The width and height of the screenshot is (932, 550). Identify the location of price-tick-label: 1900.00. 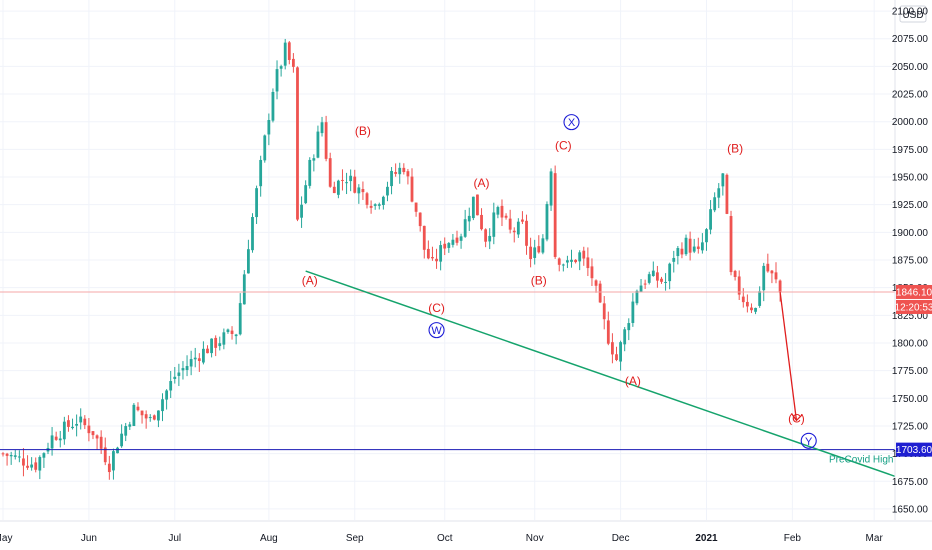
(910, 233).